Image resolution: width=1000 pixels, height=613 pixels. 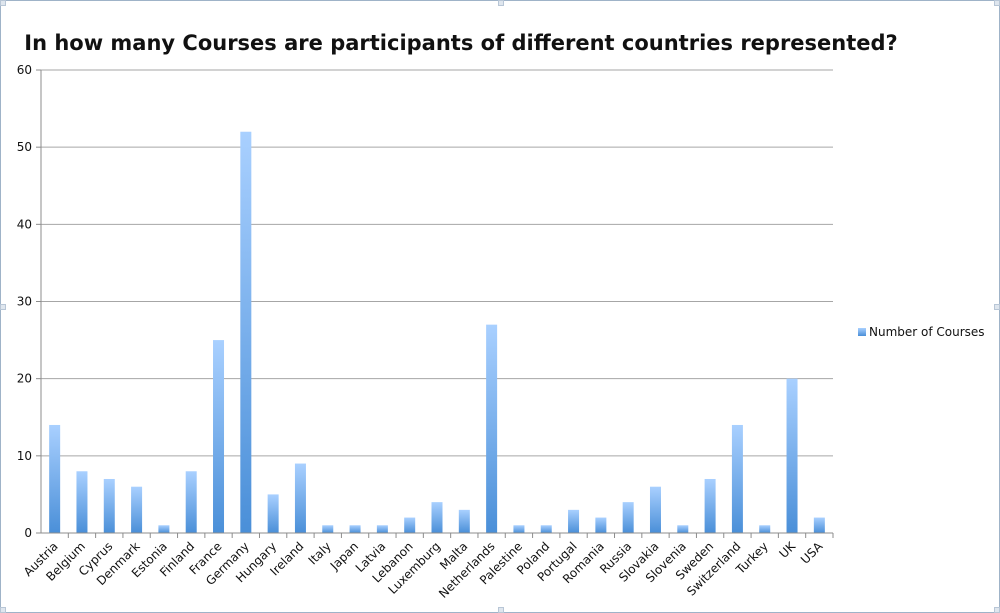 I want to click on y-tick-label: 0, so click(x=28, y=533).